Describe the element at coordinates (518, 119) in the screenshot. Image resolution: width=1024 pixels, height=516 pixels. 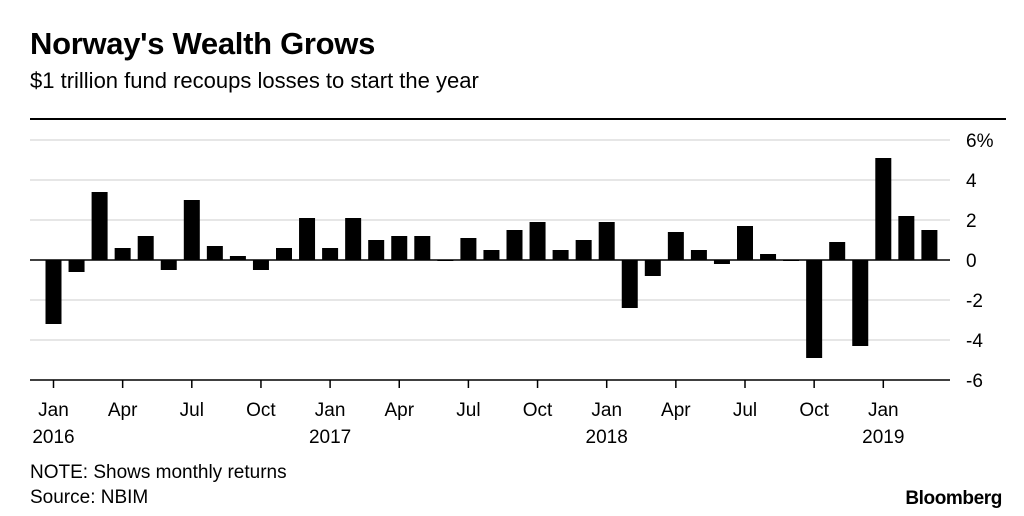
I see `title-divider` at that location.